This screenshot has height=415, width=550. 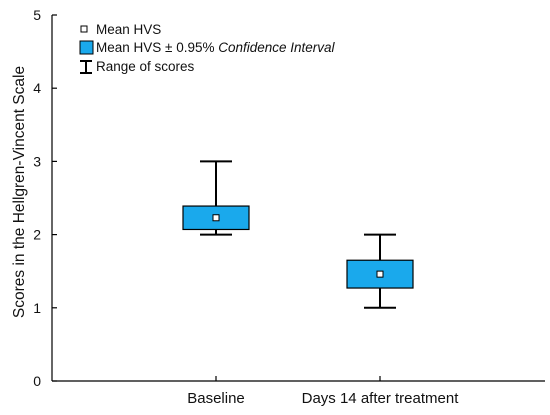 I want to click on legend-ci-plusminus: ±, so click(x=168, y=47).